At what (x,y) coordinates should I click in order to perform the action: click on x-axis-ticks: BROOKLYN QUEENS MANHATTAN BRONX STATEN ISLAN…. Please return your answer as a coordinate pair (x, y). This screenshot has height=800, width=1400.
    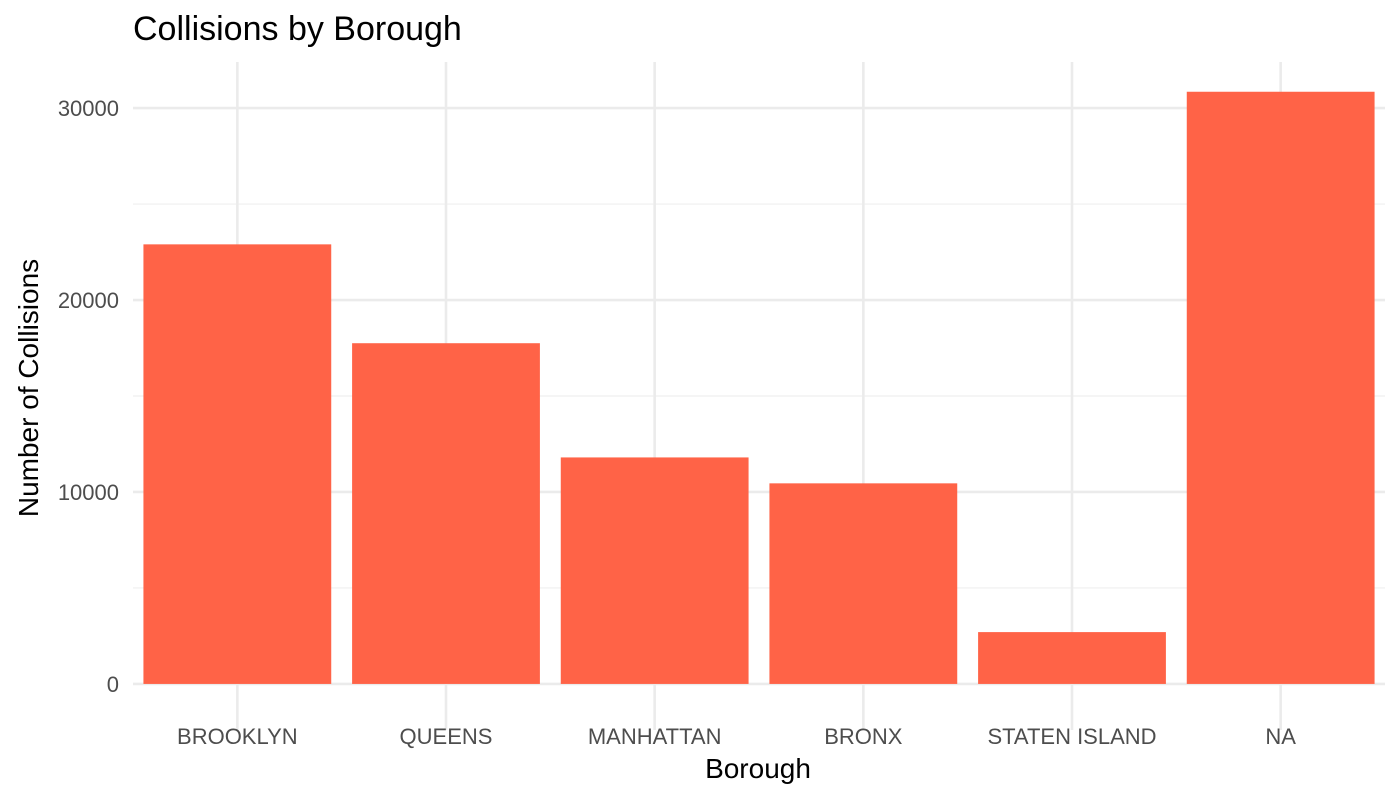
    Looking at the image, I should click on (736, 736).